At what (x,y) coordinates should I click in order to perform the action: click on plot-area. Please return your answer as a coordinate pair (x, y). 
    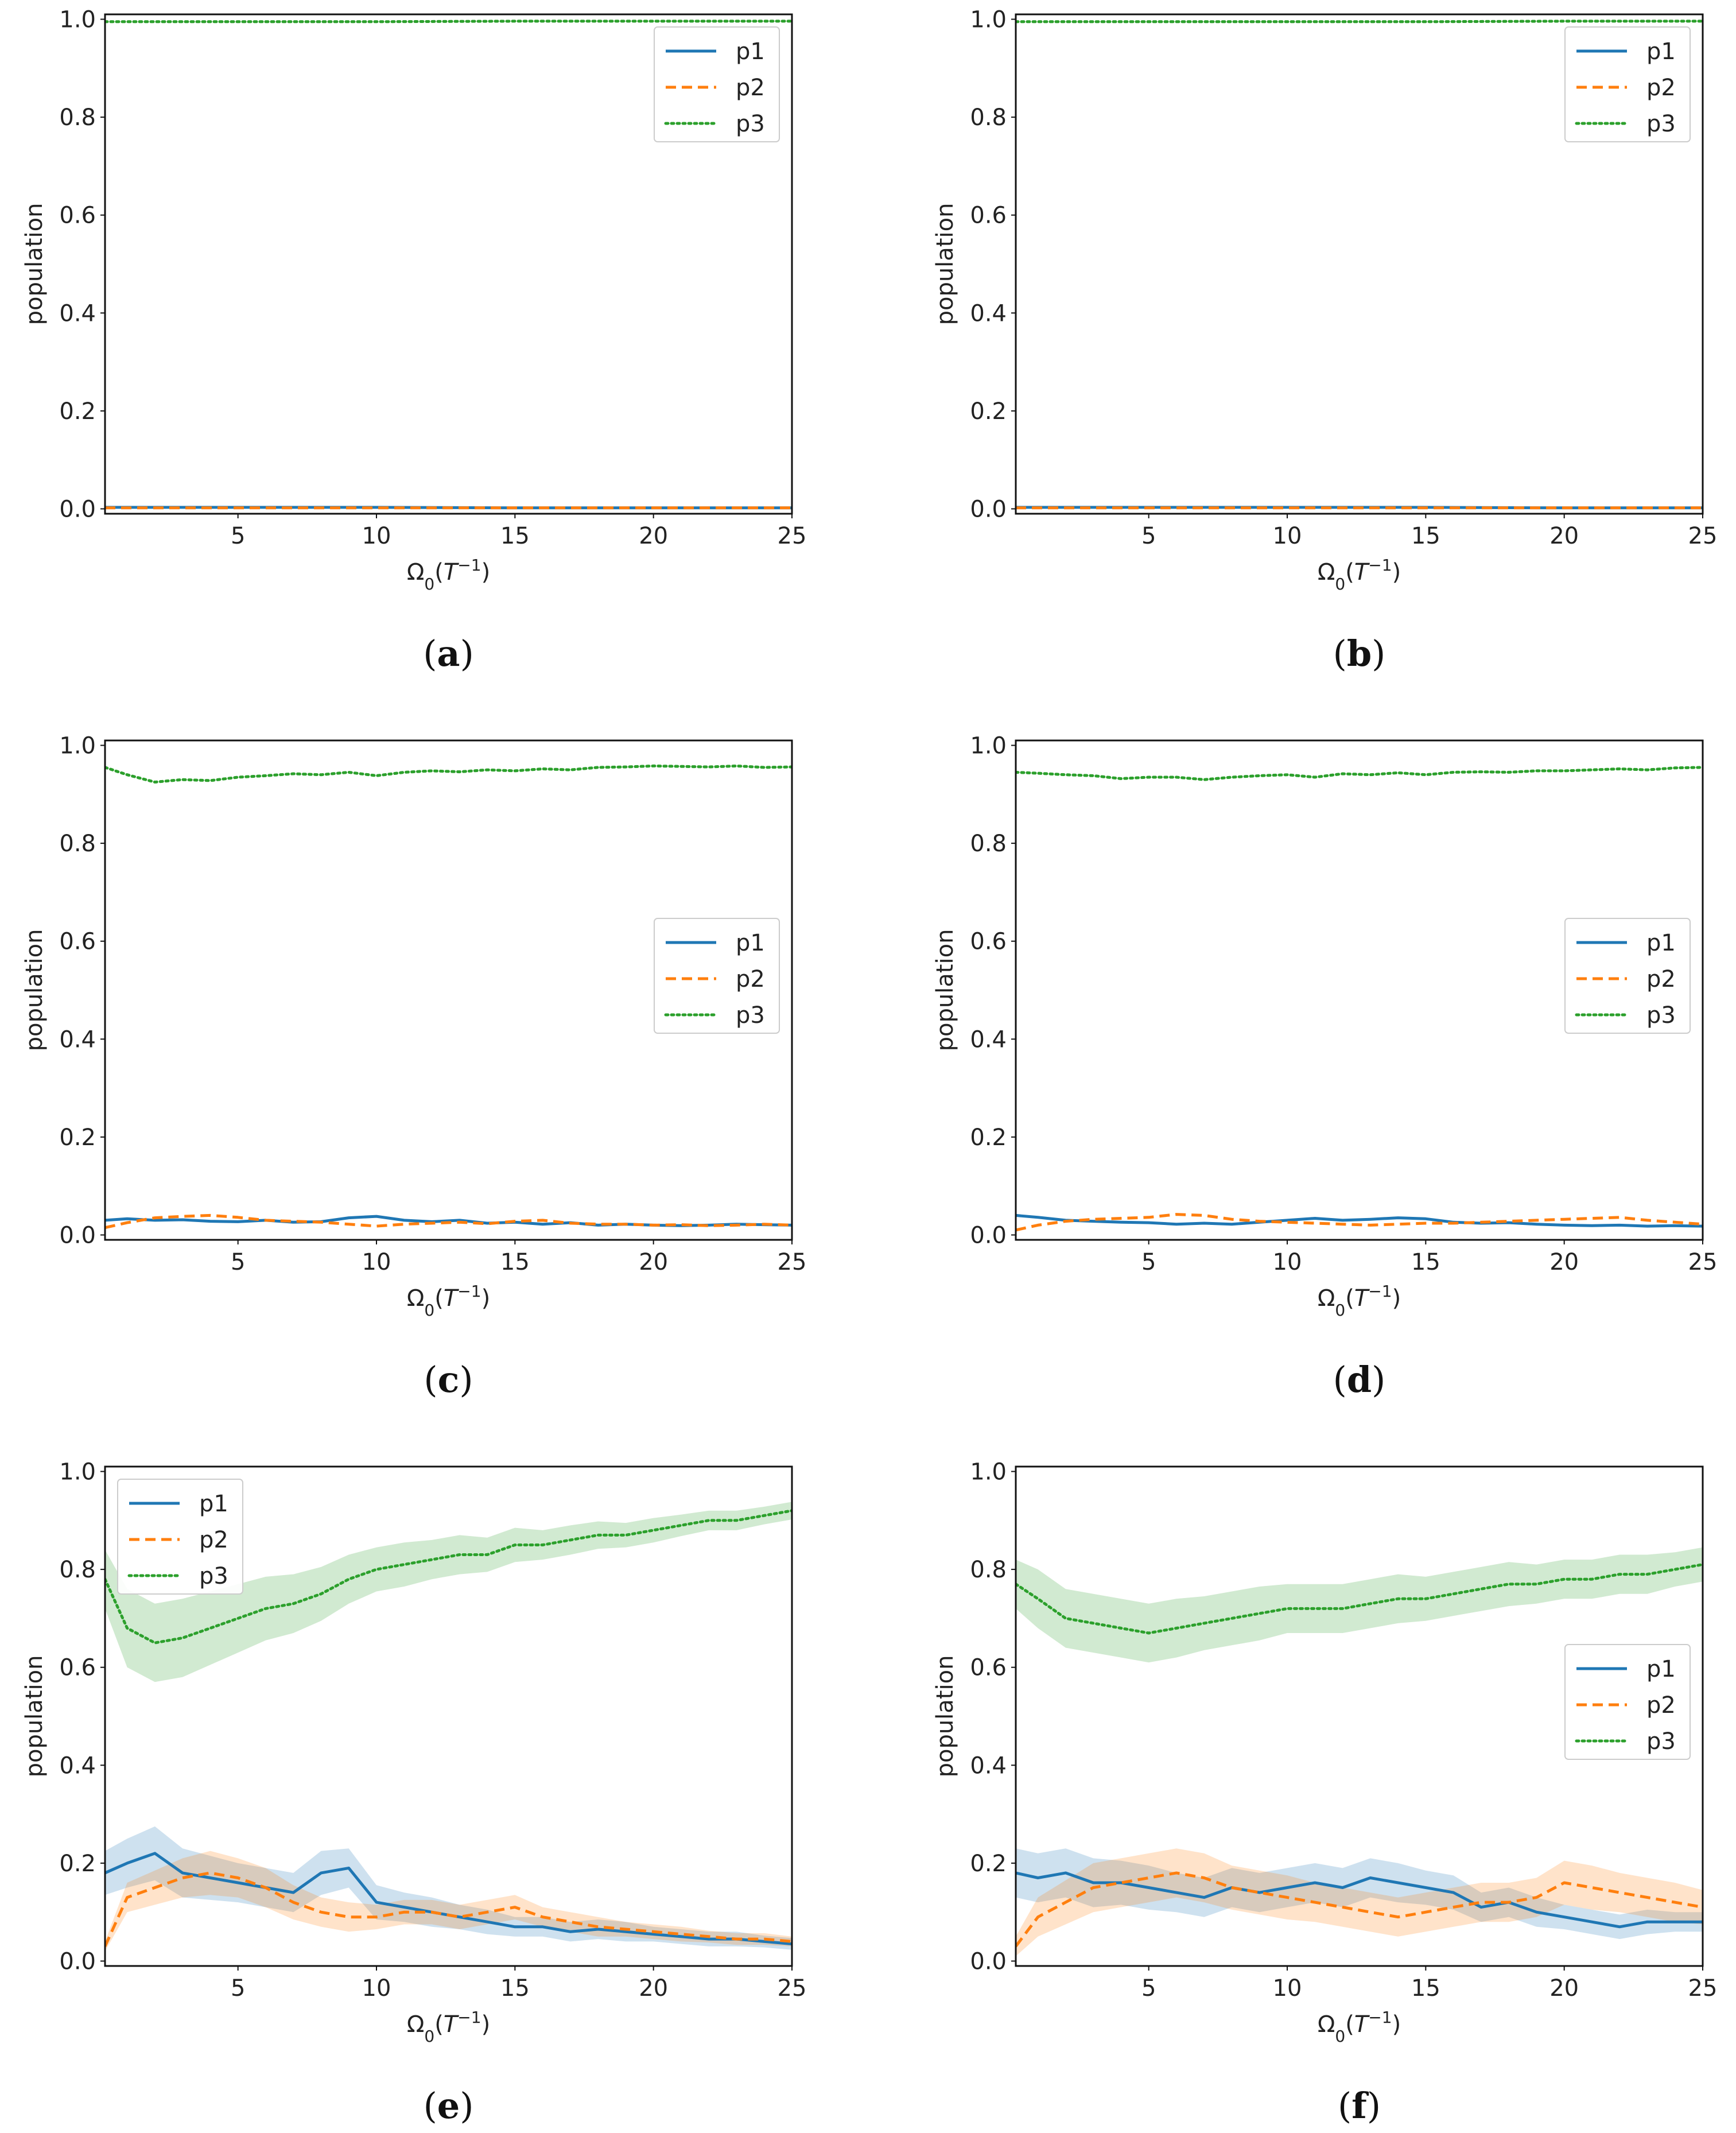
    Looking at the image, I should click on (1359, 1751).